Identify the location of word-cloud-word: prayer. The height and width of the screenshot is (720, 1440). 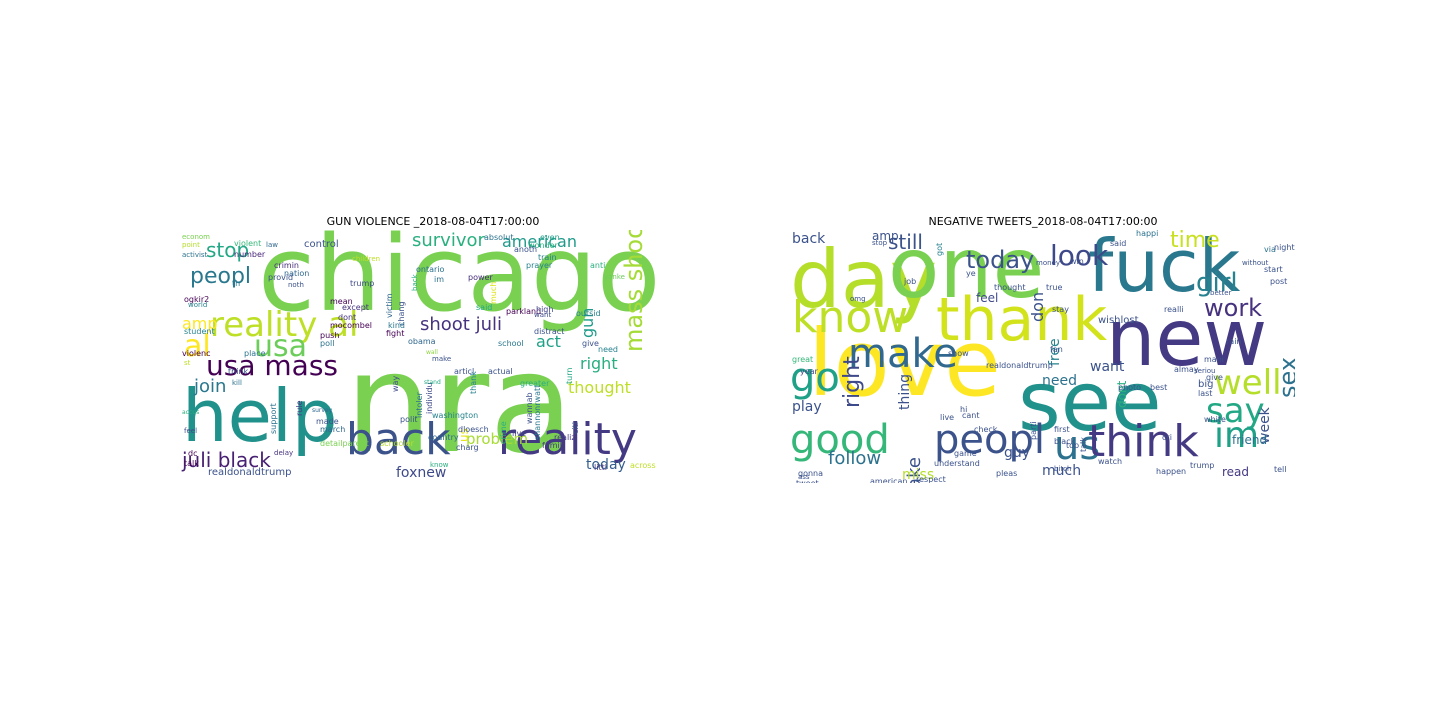
(539, 265).